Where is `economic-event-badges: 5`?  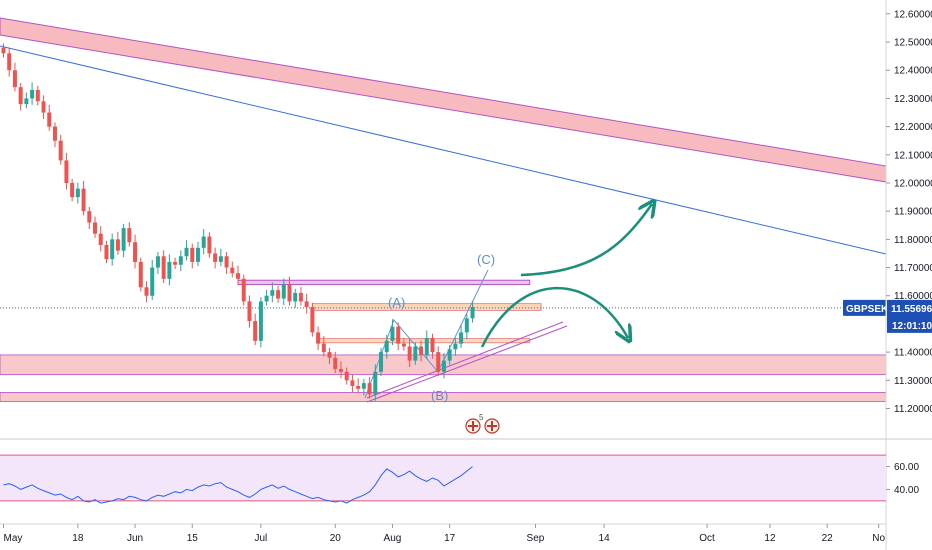
economic-event-badges: 5 is located at coordinates (482, 423).